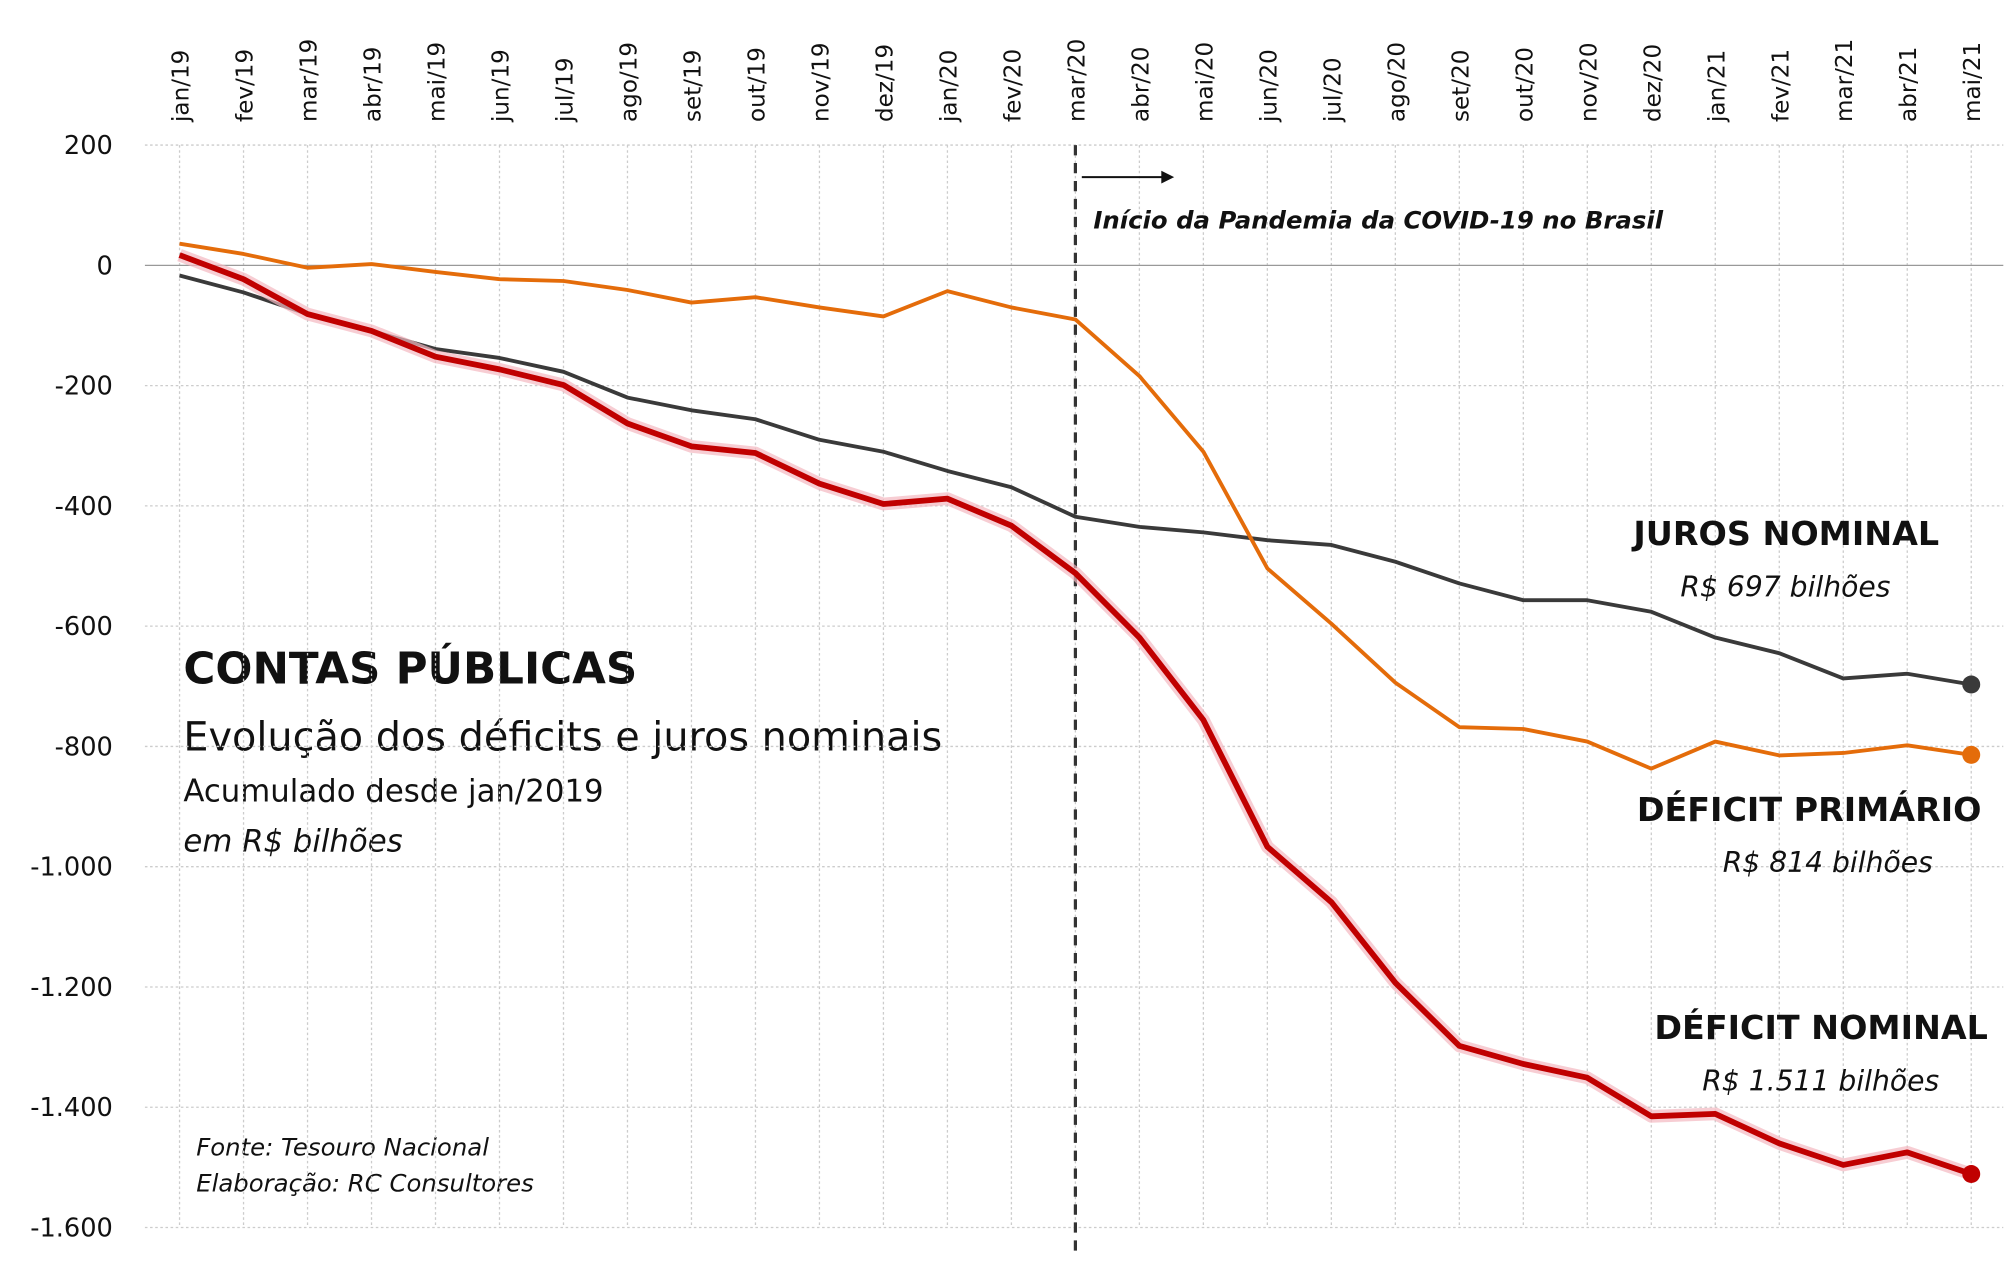 This screenshot has width=2011, height=1261. What do you see at coordinates (71, 1228) in the screenshot?
I see `y-tick-label: -1.600` at bounding box center [71, 1228].